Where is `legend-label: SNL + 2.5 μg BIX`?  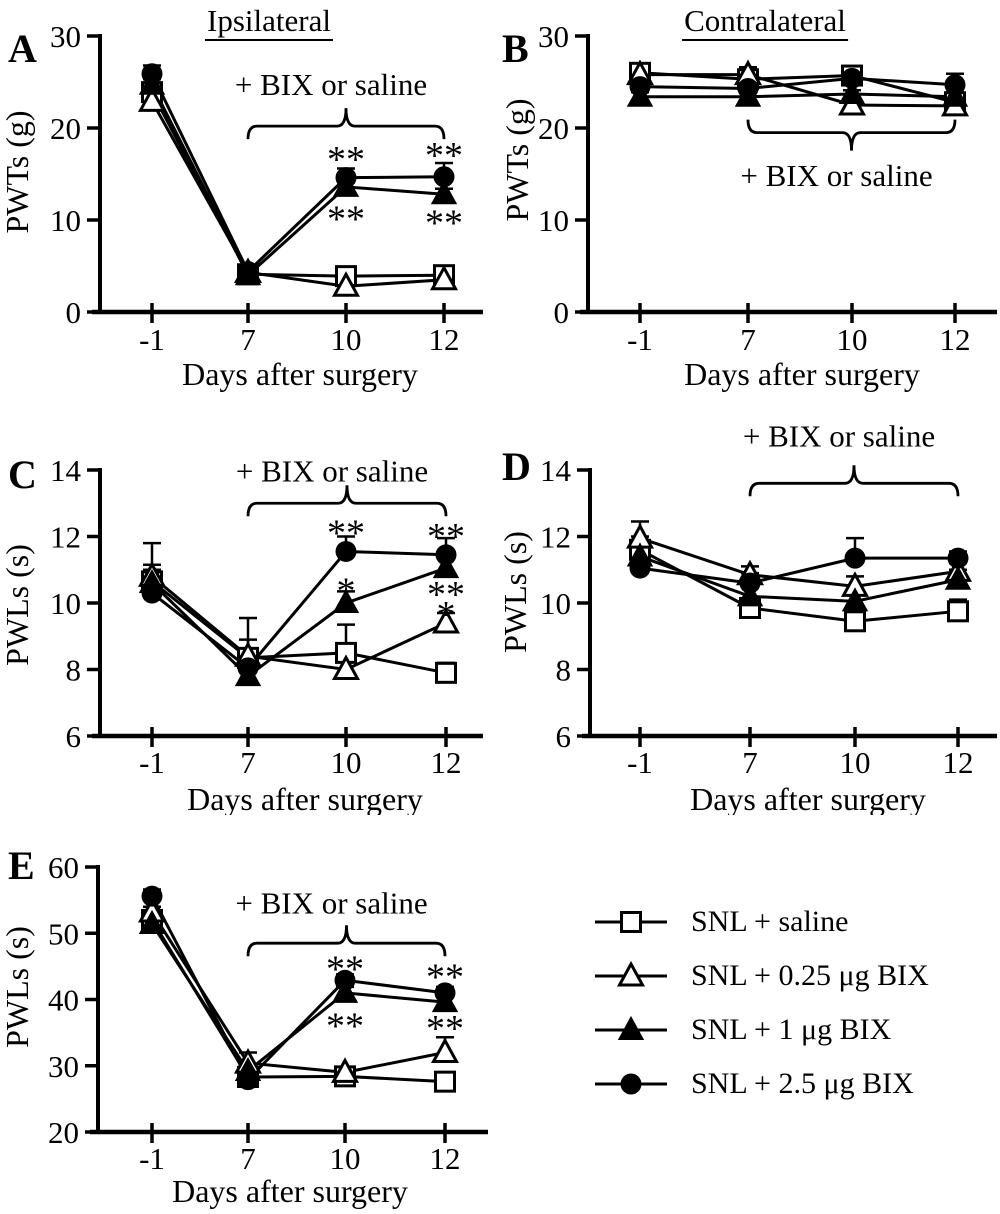 legend-label: SNL + 2.5 μg BIX is located at coordinates (802, 1083).